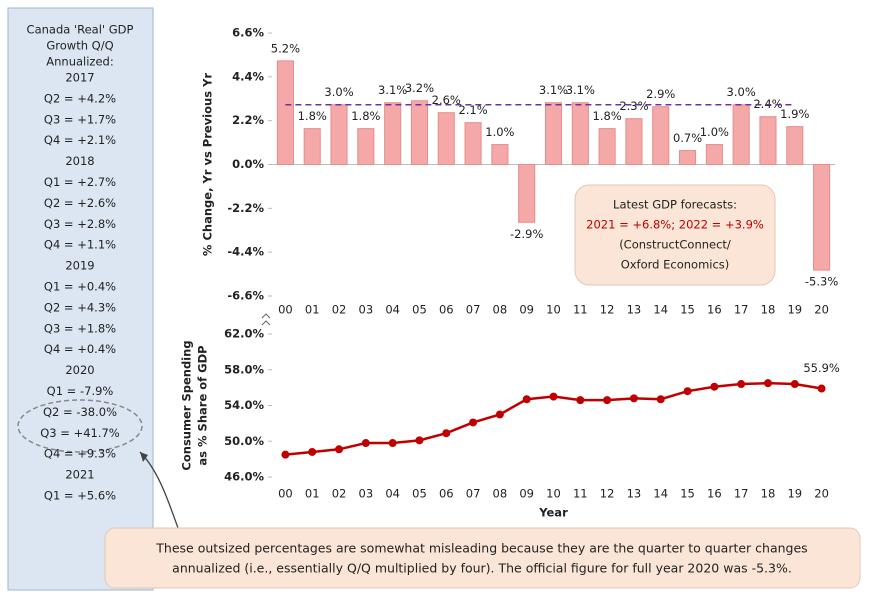 This screenshot has height=595, width=870. Describe the element at coordinates (366, 310) in the screenshot. I see `x-tick-label: 03` at that location.